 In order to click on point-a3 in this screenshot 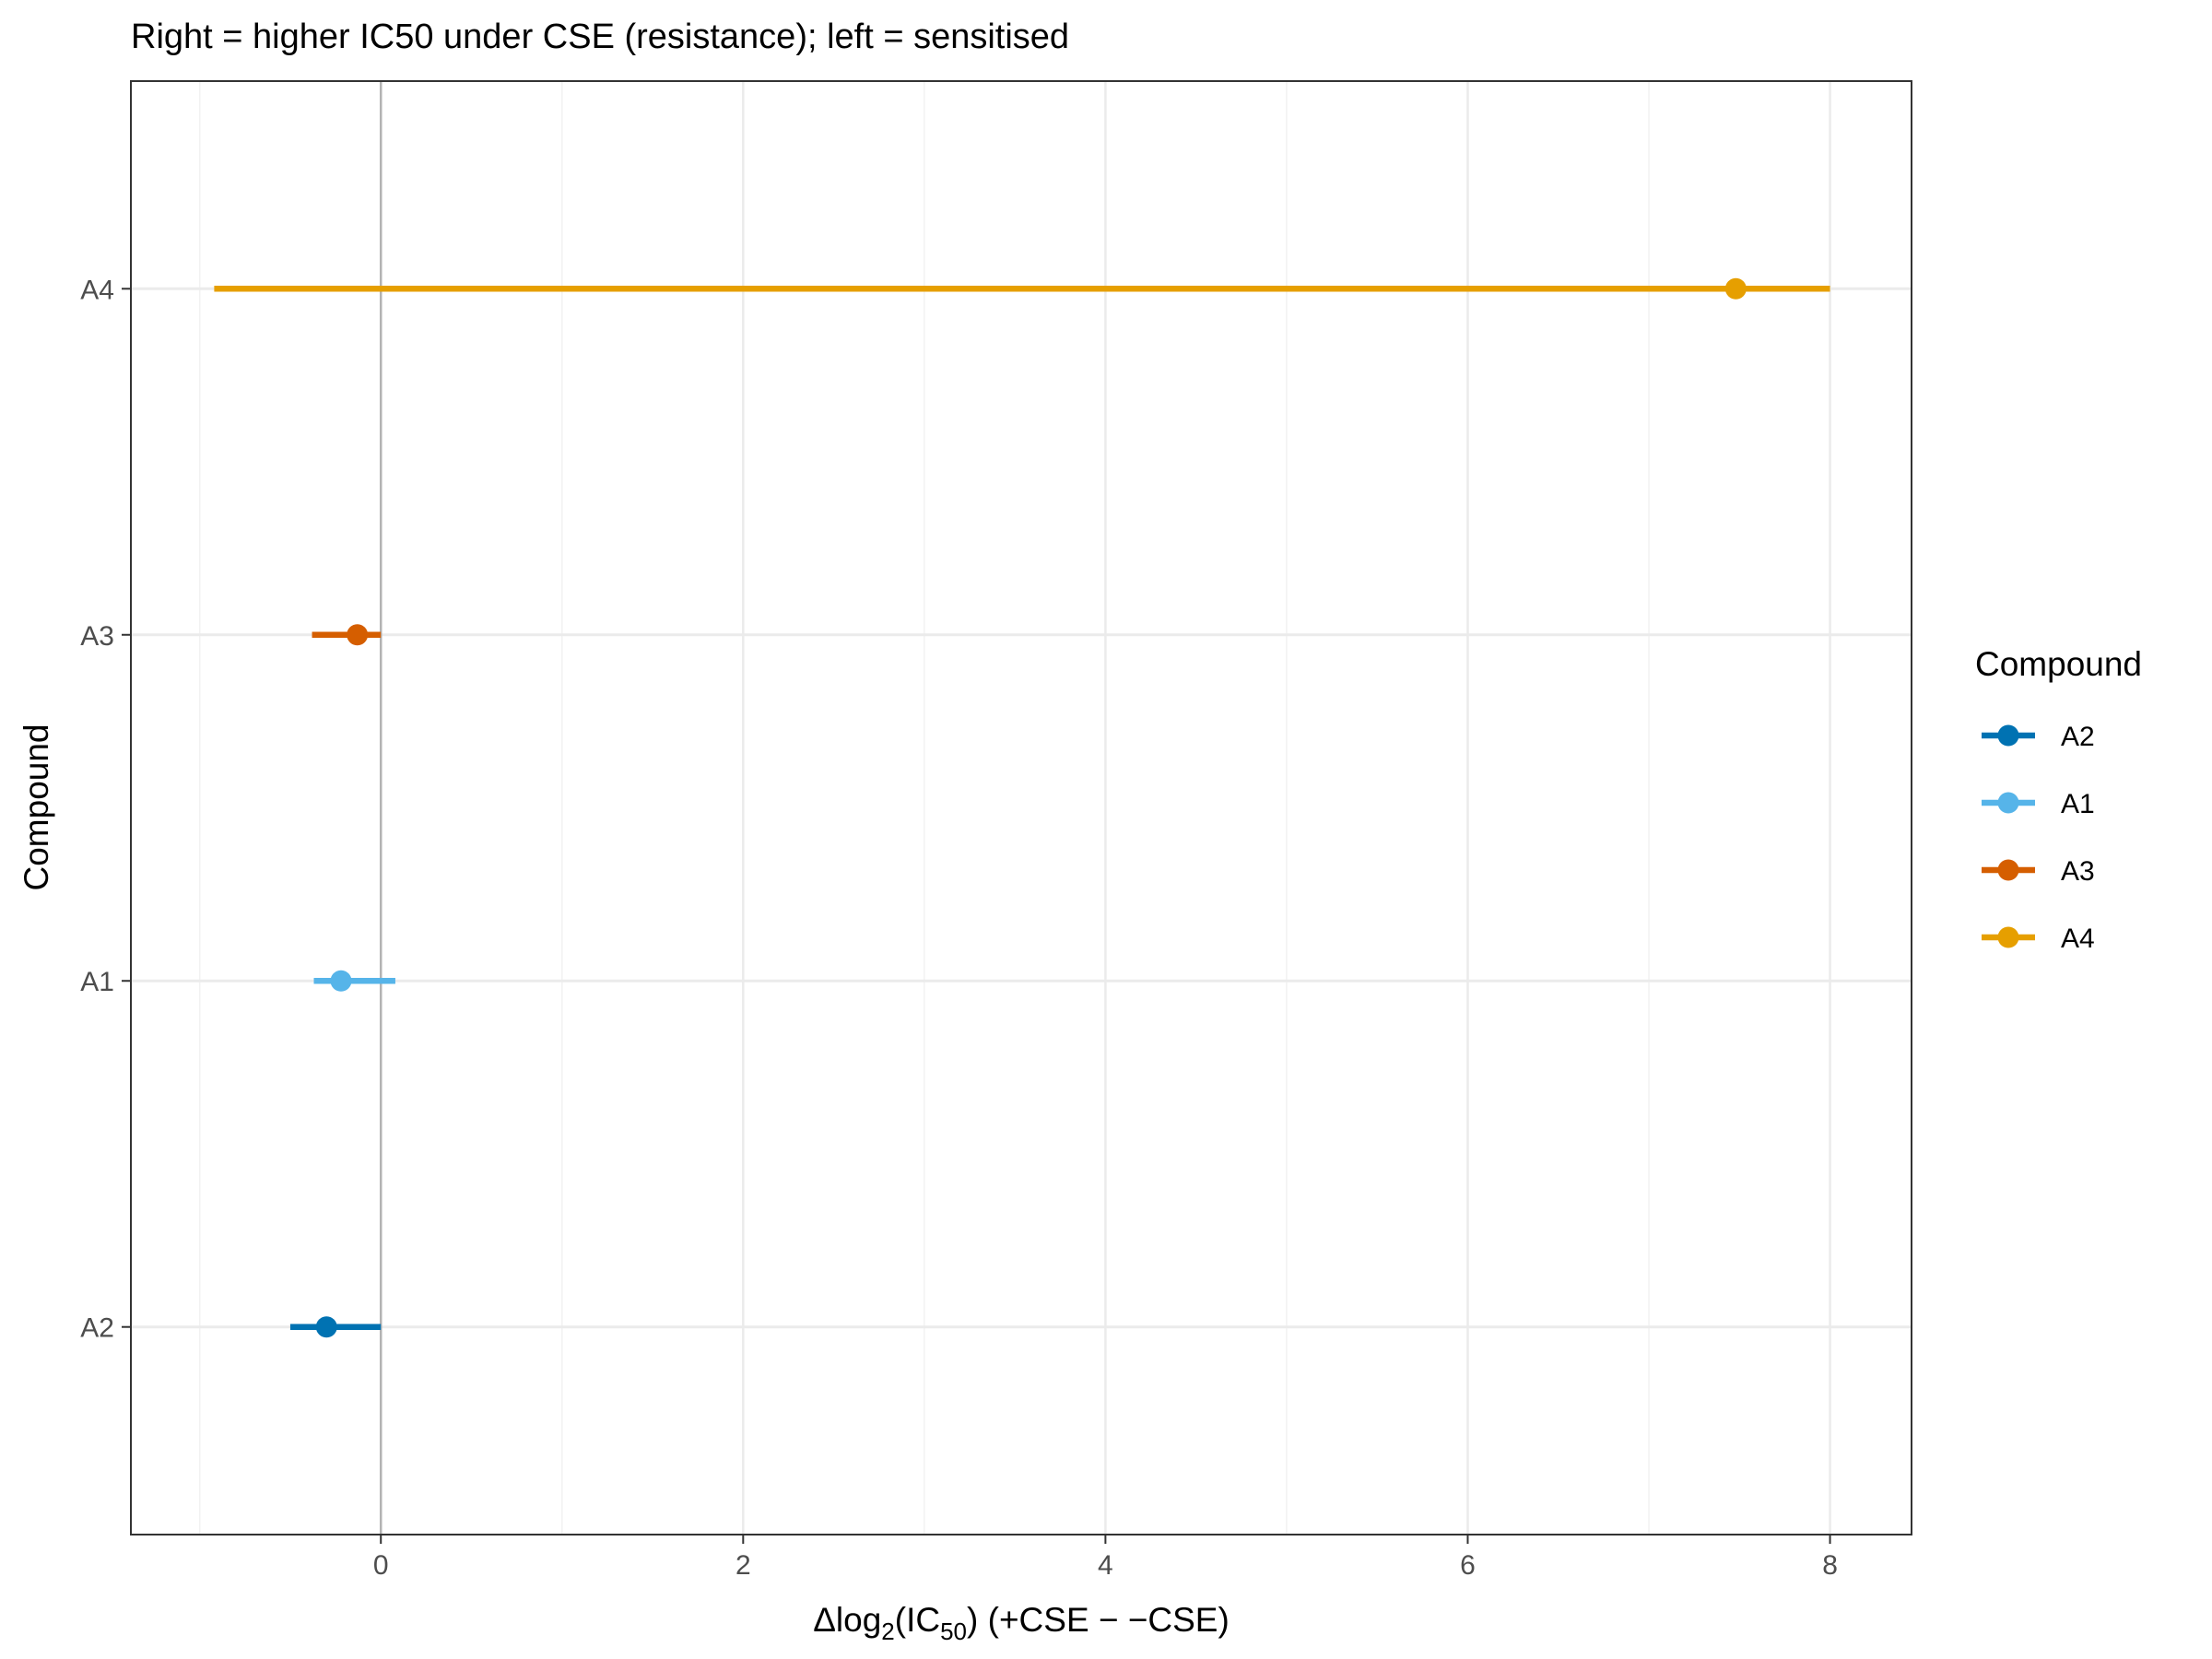, I will do `click(358, 635)`.